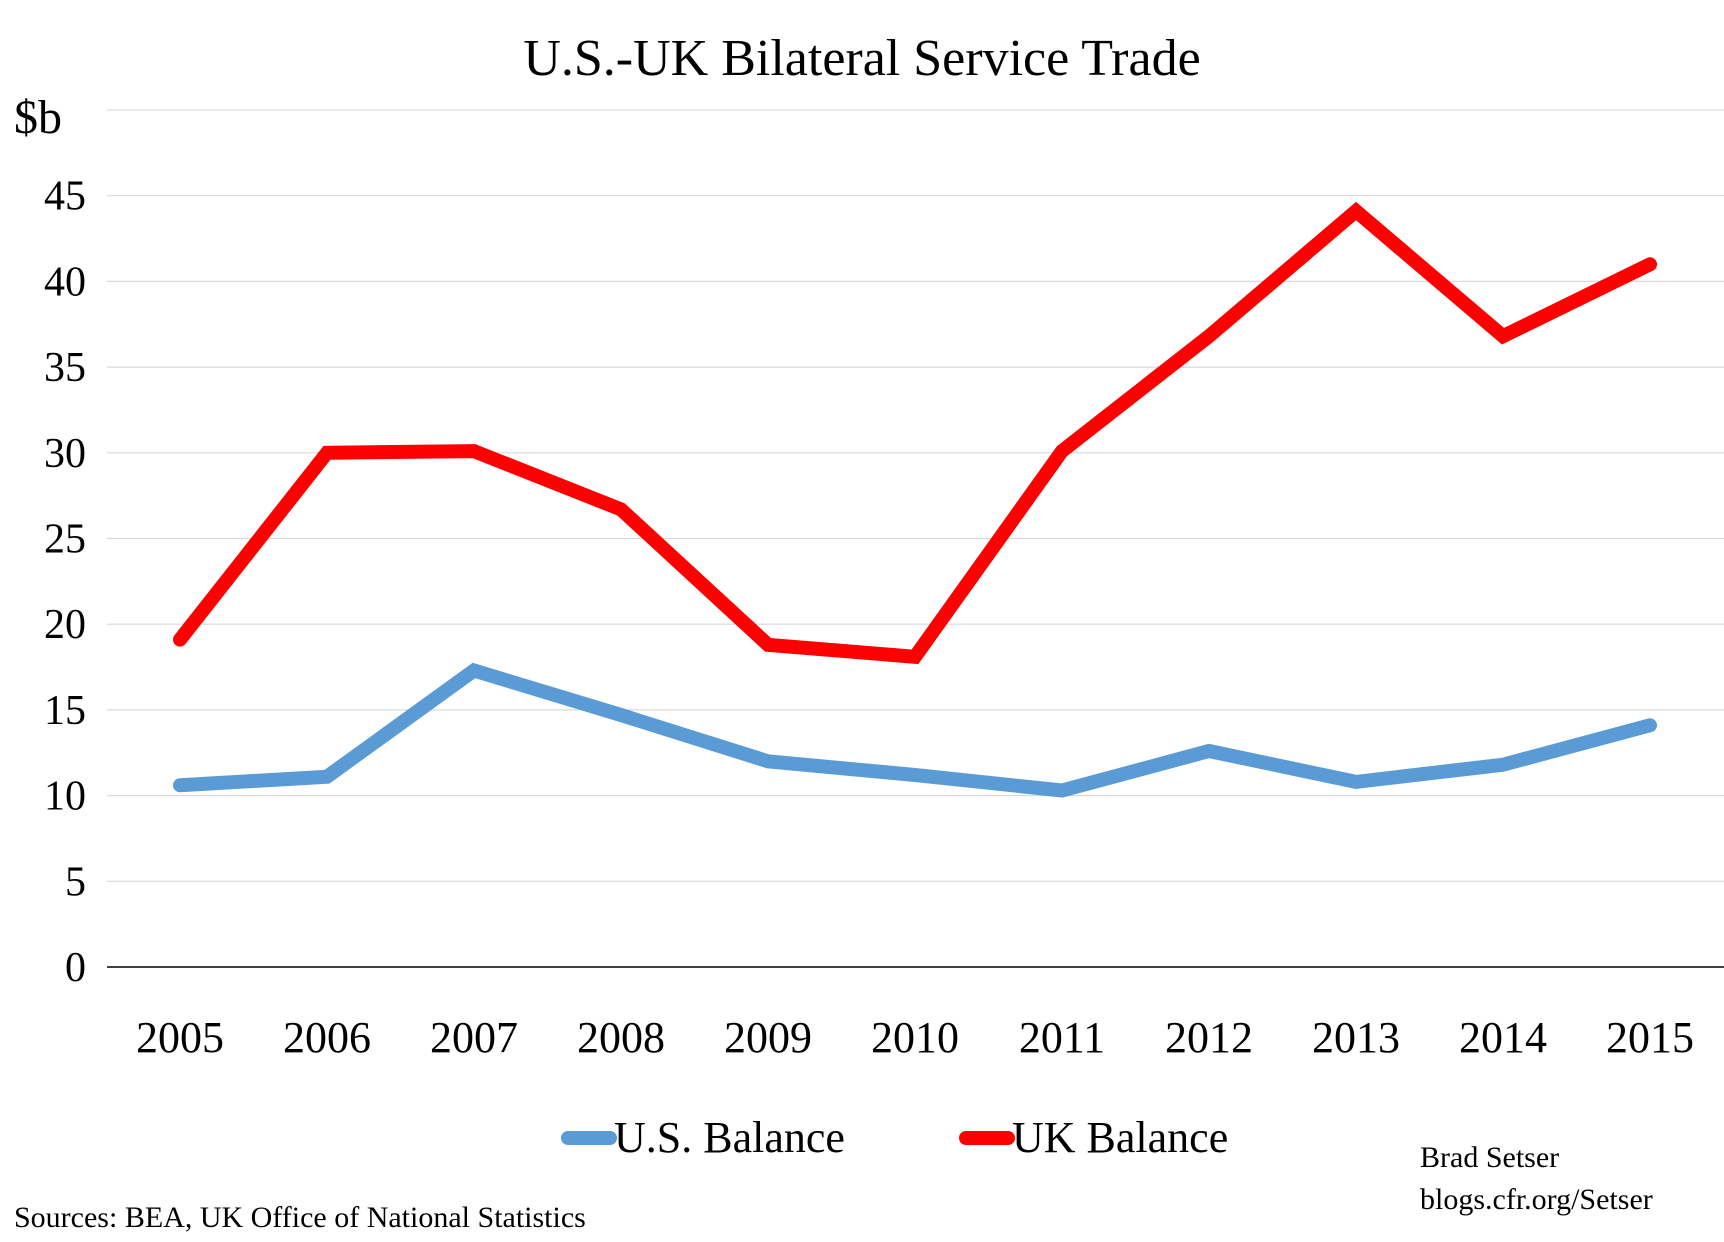  I want to click on x-tick-label: 2012, so click(1209, 1037).